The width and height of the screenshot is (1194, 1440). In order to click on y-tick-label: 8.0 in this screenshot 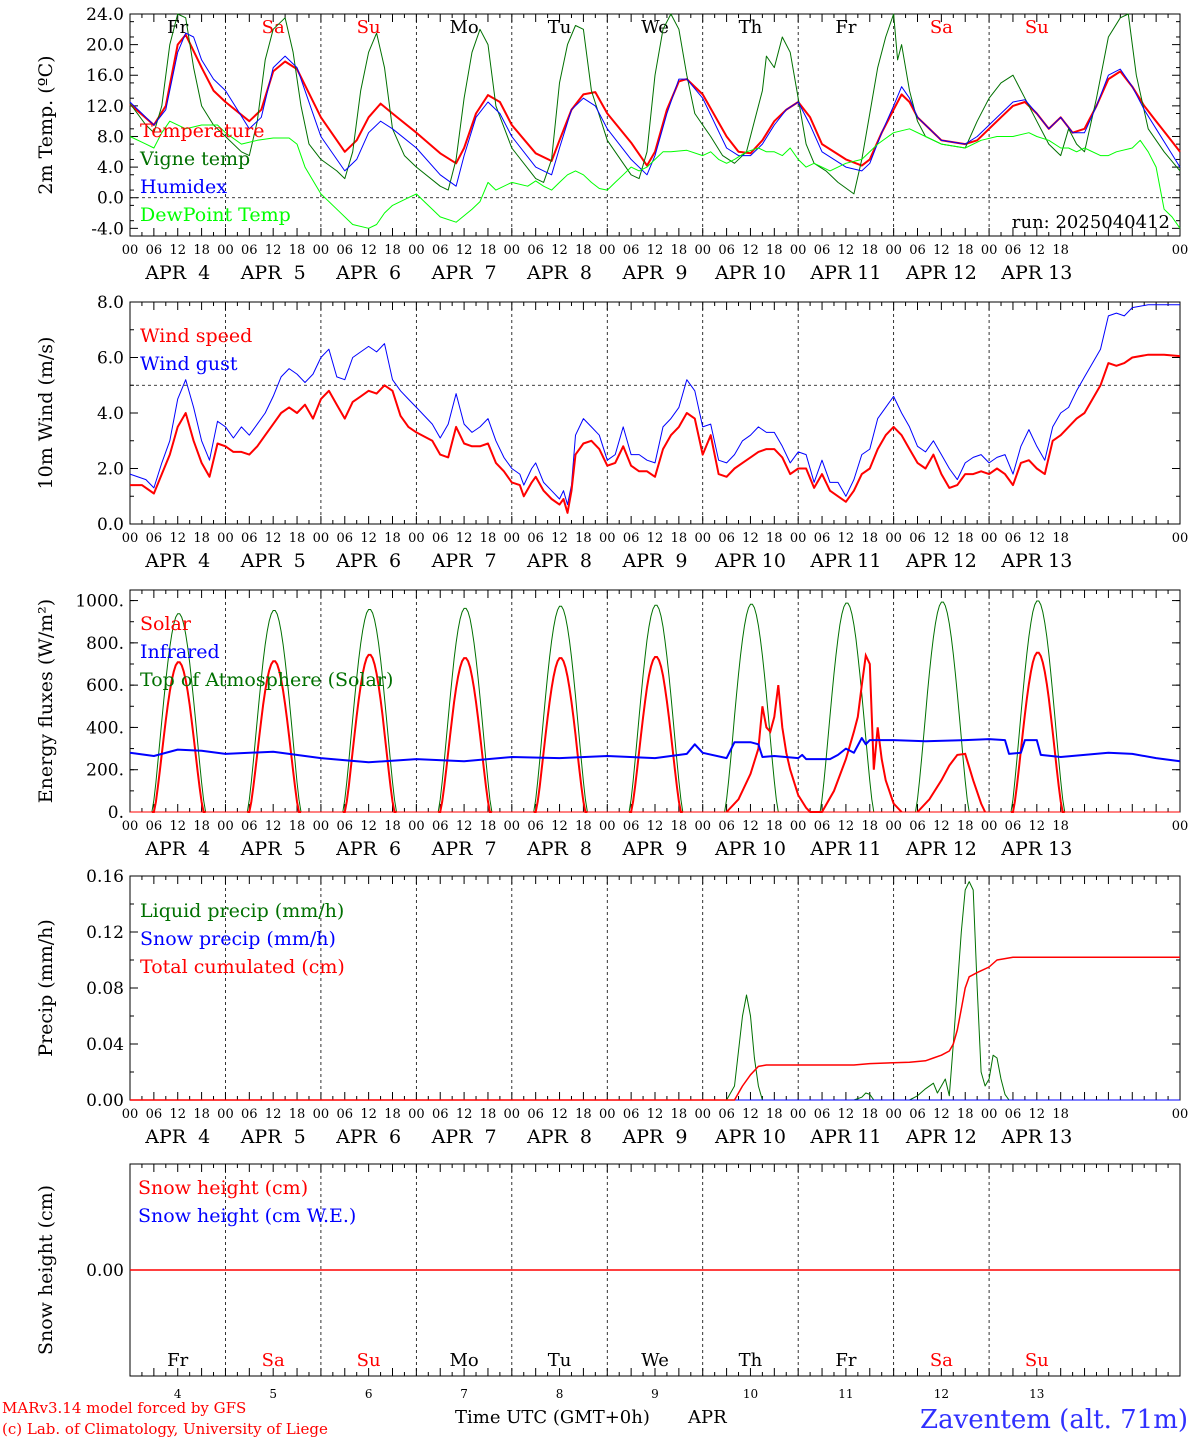, I will do `click(110, 137)`.